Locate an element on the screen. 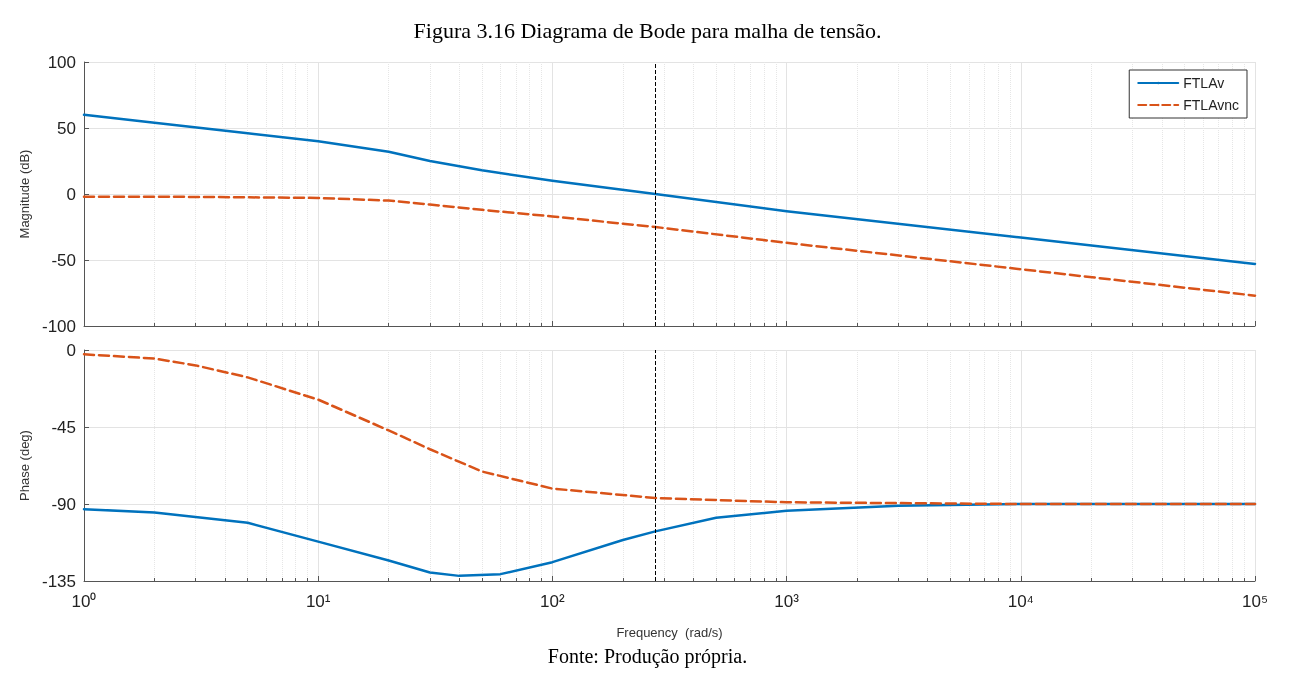 This screenshot has height=679, width=1295. x-tick-label: 10¹ is located at coordinates (318, 601).